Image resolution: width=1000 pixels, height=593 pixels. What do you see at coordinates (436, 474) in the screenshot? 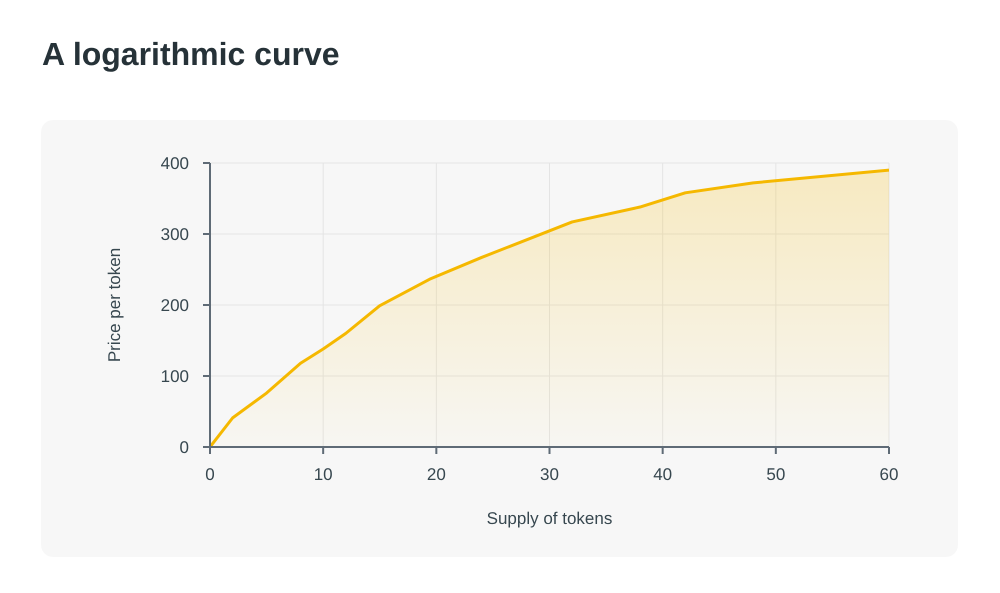
I see `x-tick-label: 20` at bounding box center [436, 474].